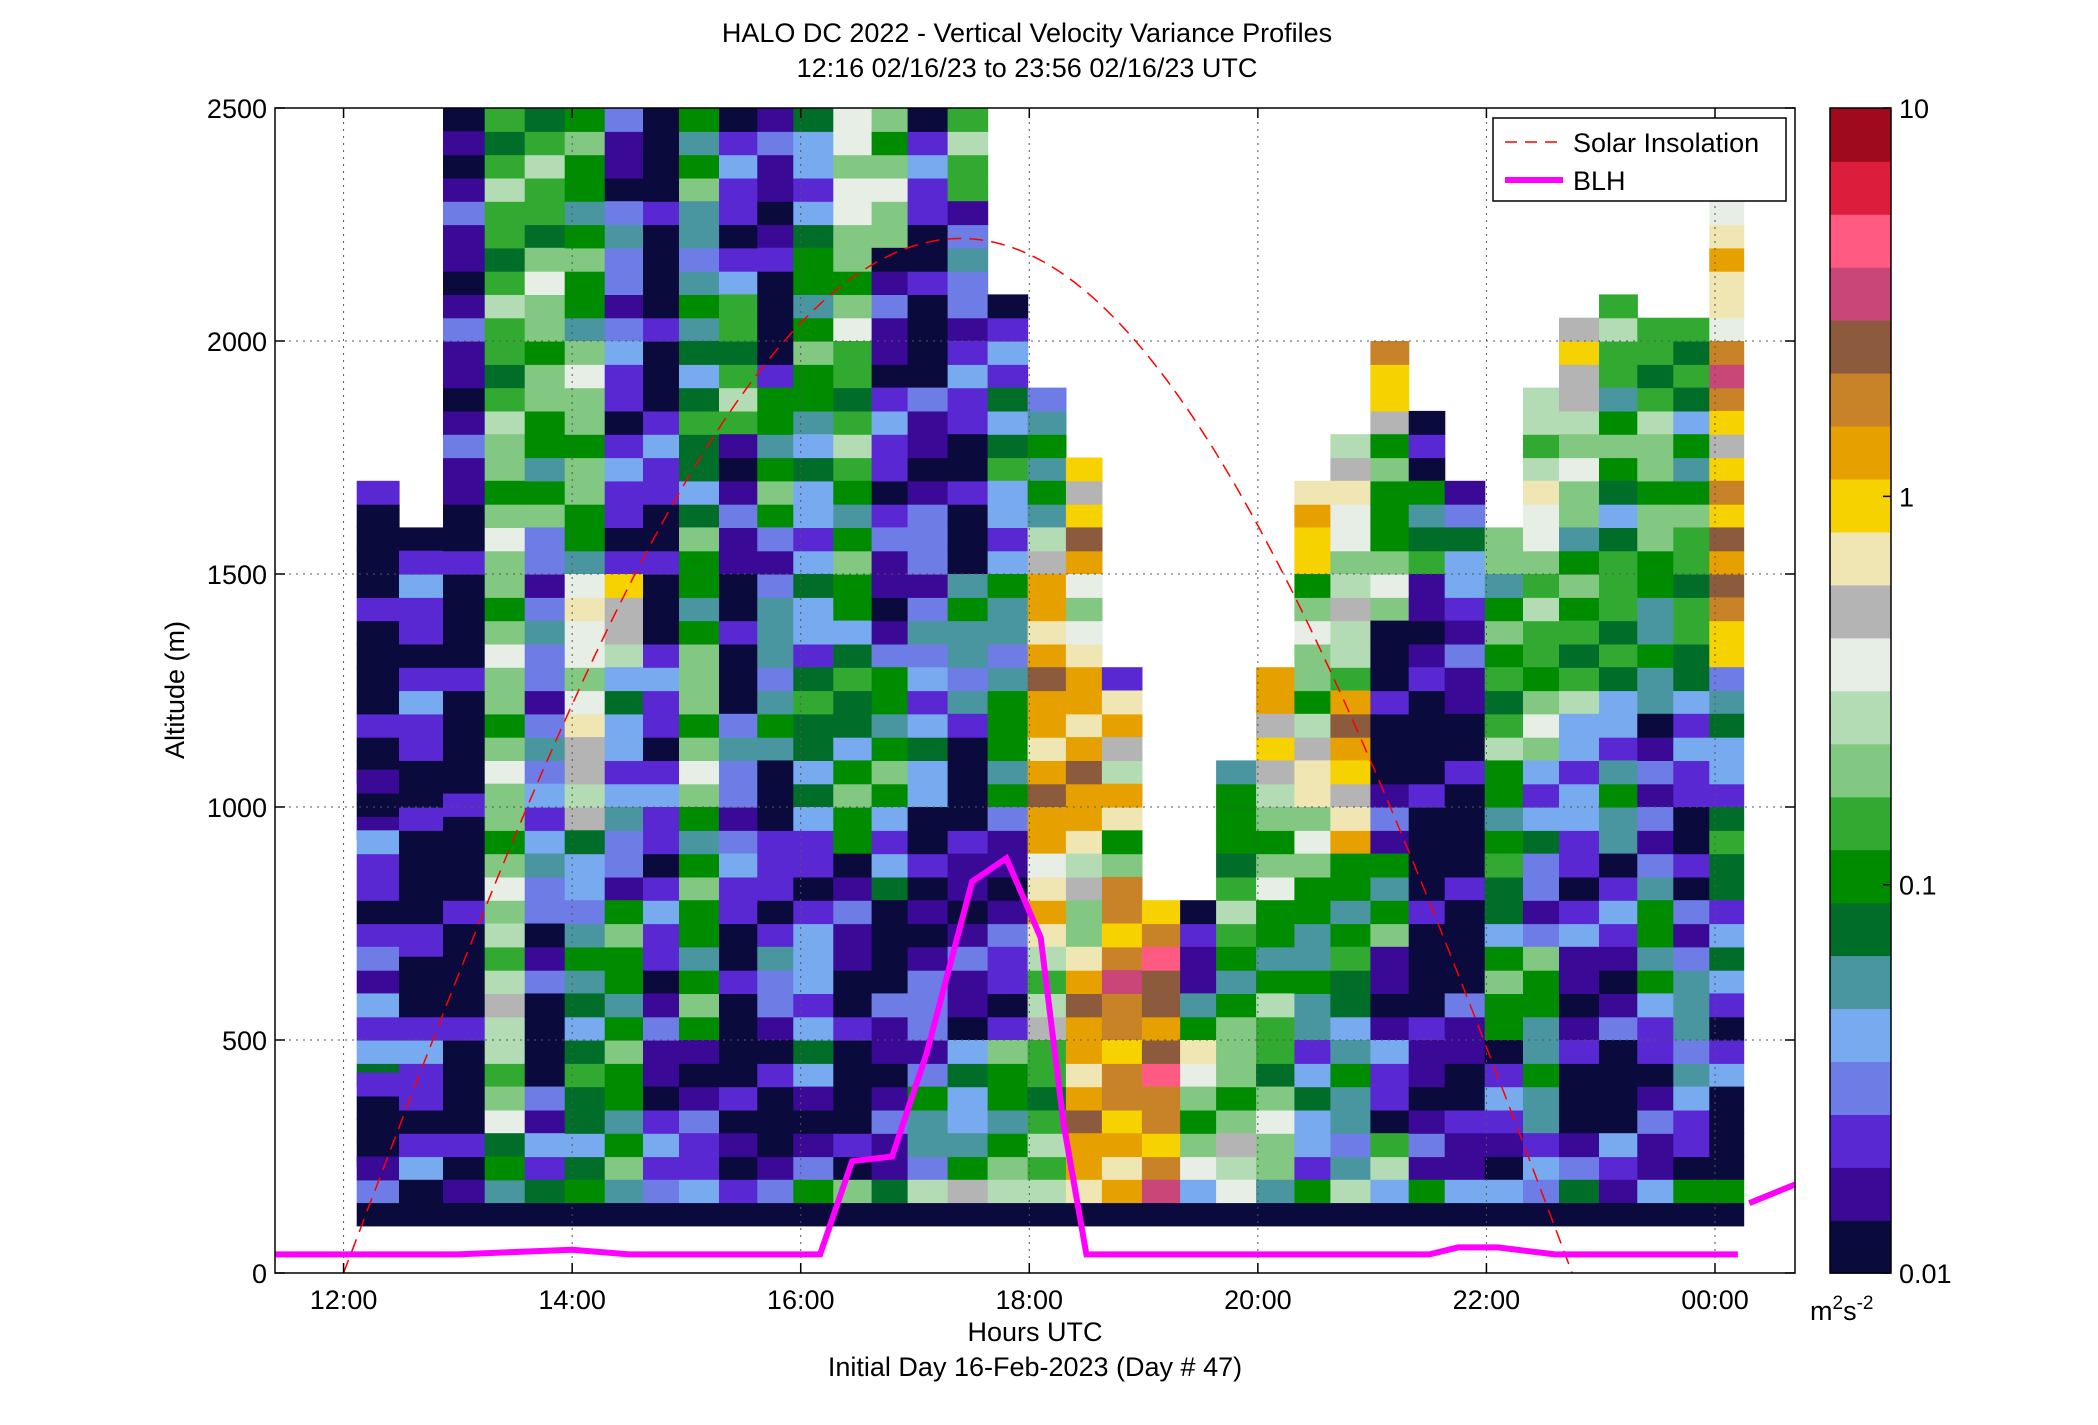 Image resolution: width=2098 pixels, height=1425 pixels. What do you see at coordinates (1841, 1309) in the screenshot?
I see `colorbar-unit: m2s-2` at bounding box center [1841, 1309].